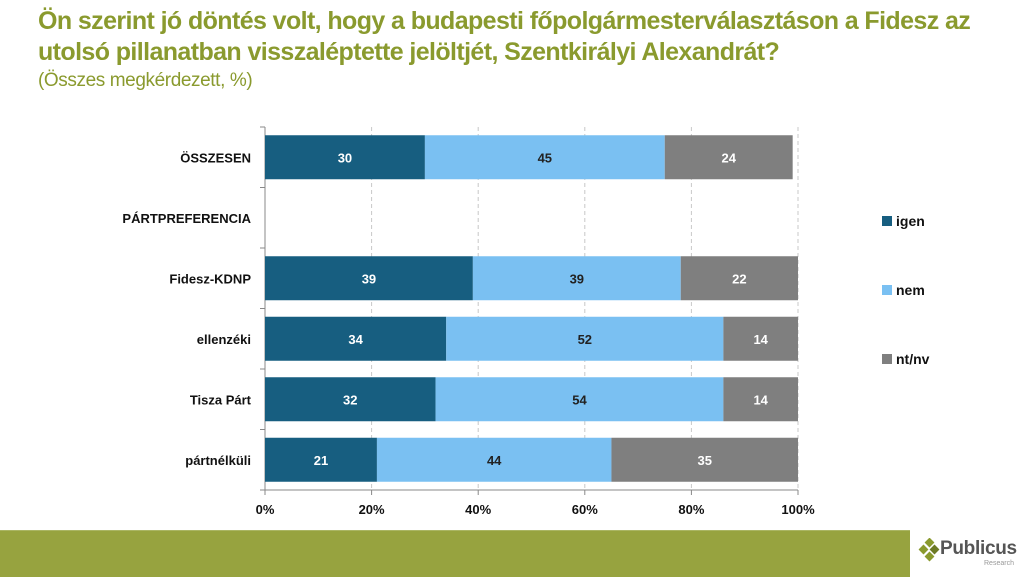 The image size is (1024, 577). Describe the element at coordinates (478, 509) in the screenshot. I see `x-tick-label: 40%` at that location.